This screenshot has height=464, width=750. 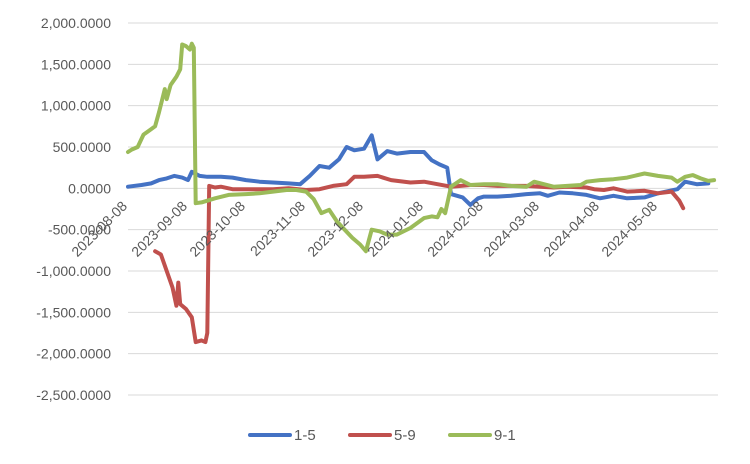 What do you see at coordinates (455, 229) in the screenshot?
I see `x-tick-label: 2024-02-08` at bounding box center [455, 229].